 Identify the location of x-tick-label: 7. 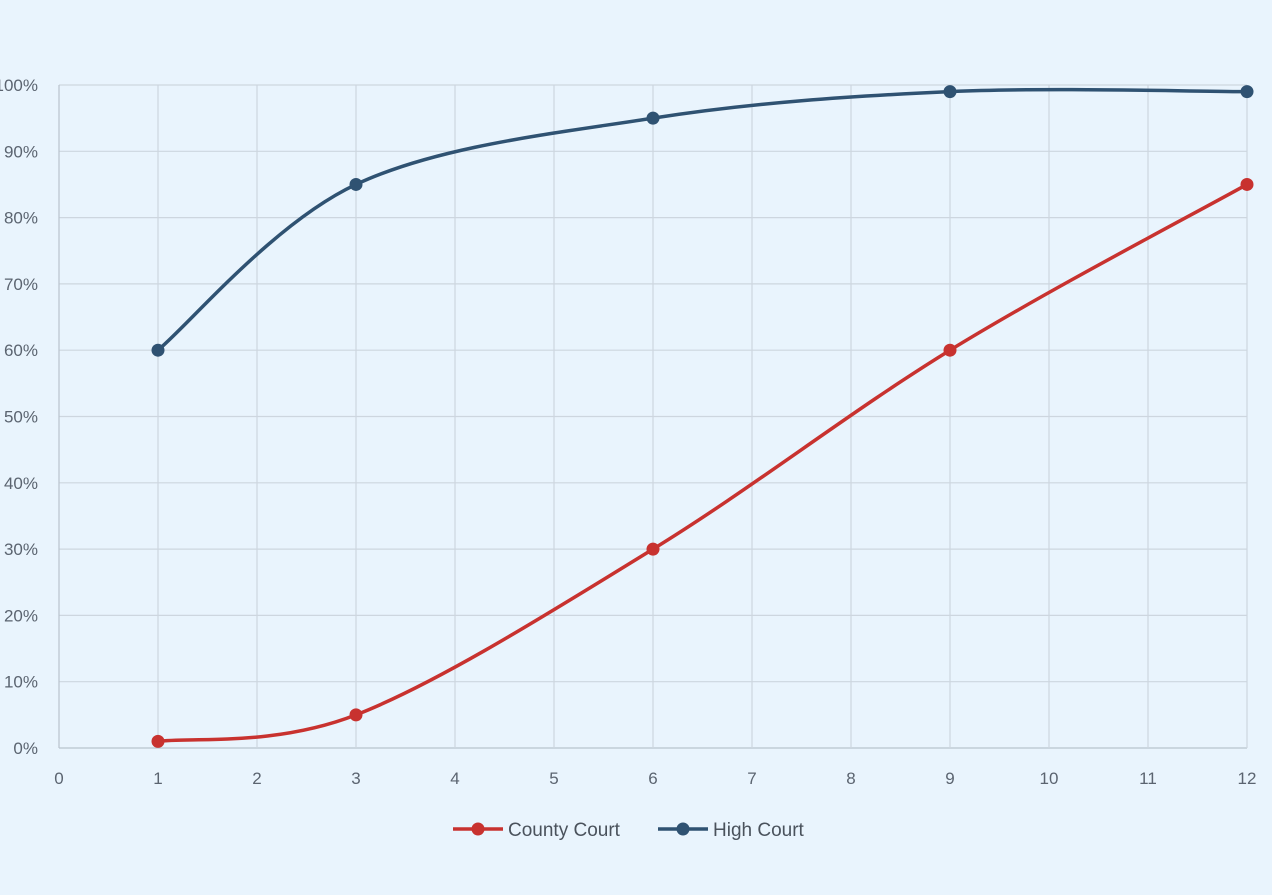
(751, 778).